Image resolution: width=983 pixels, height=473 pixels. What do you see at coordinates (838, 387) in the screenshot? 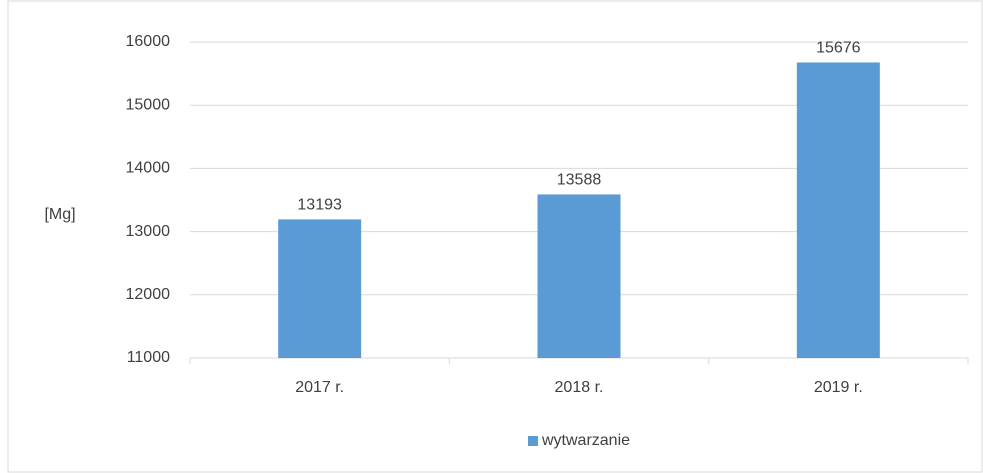
I see `x-tick-label: 2019 r.` at bounding box center [838, 387].